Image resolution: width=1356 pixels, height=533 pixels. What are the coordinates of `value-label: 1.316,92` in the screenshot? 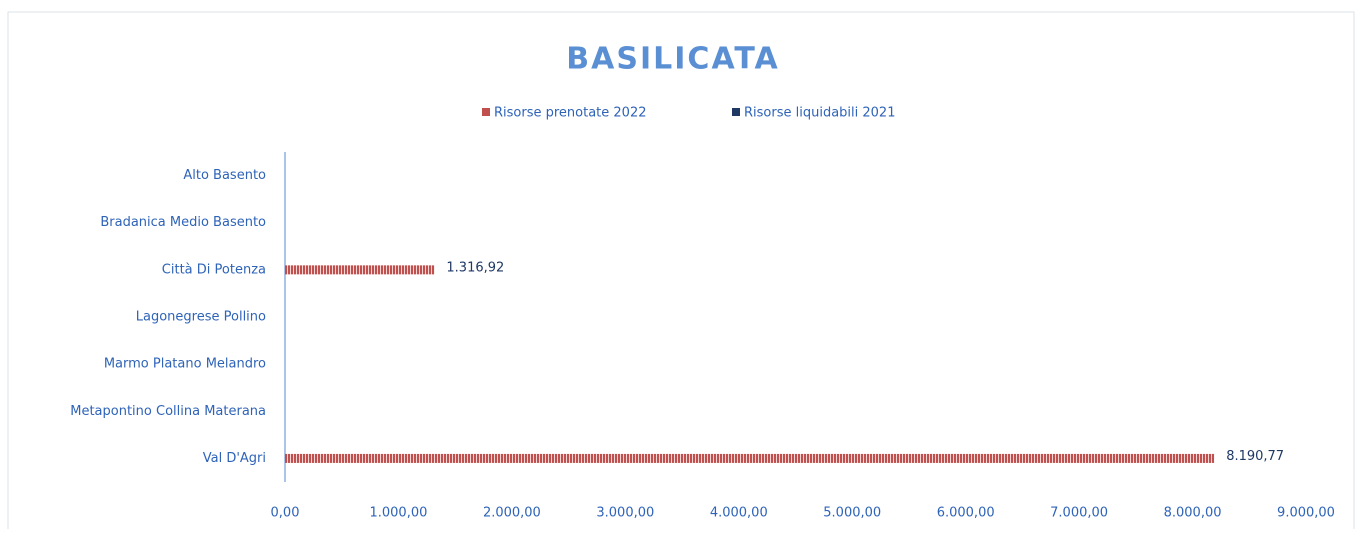 It's located at (475, 267).